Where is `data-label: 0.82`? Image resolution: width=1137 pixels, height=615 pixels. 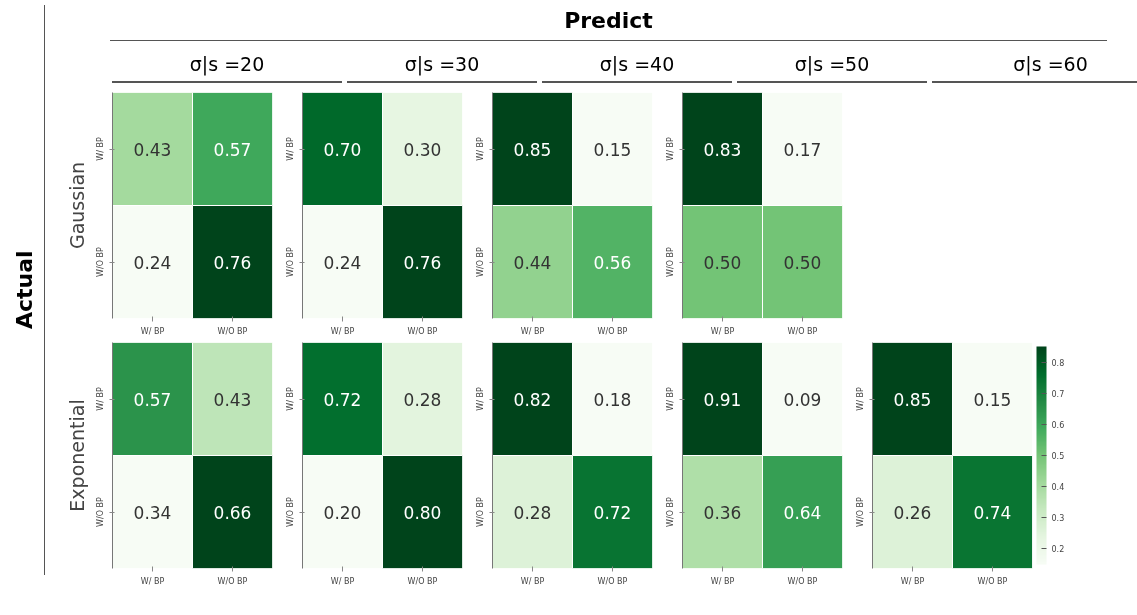
data-label: 0.82 is located at coordinates (532, 399).